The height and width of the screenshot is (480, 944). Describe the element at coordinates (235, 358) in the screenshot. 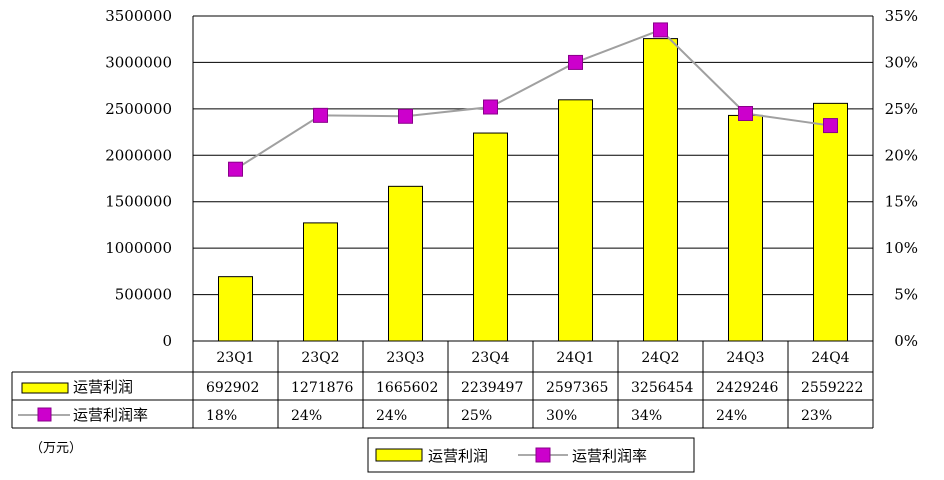

I see `category-label: 23Q1` at that location.